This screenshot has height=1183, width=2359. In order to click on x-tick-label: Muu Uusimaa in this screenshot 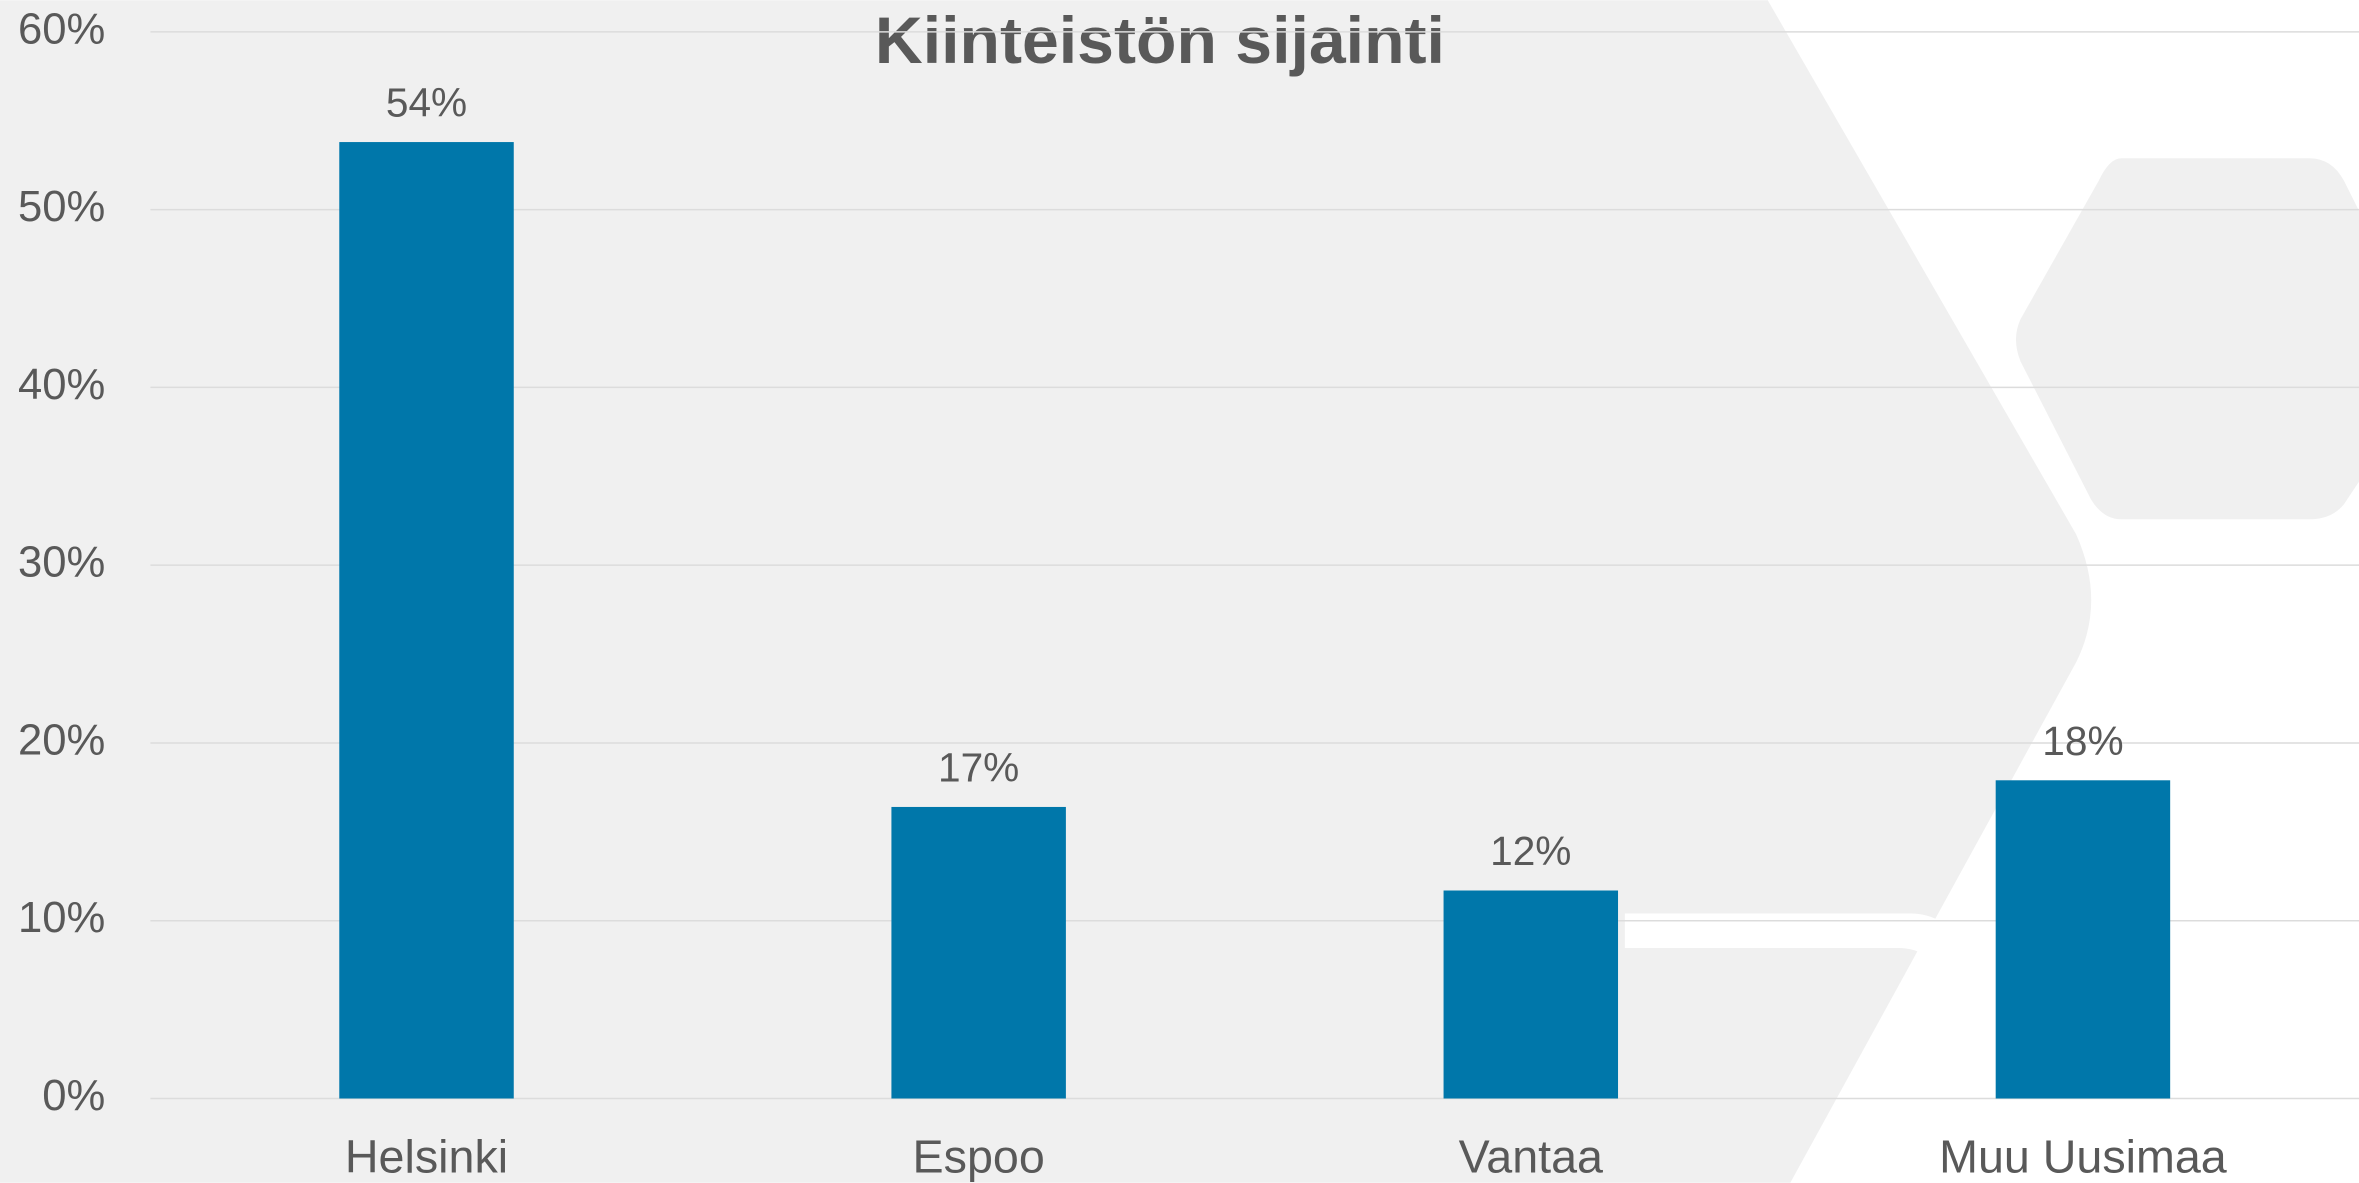, I will do `click(2083, 1156)`.